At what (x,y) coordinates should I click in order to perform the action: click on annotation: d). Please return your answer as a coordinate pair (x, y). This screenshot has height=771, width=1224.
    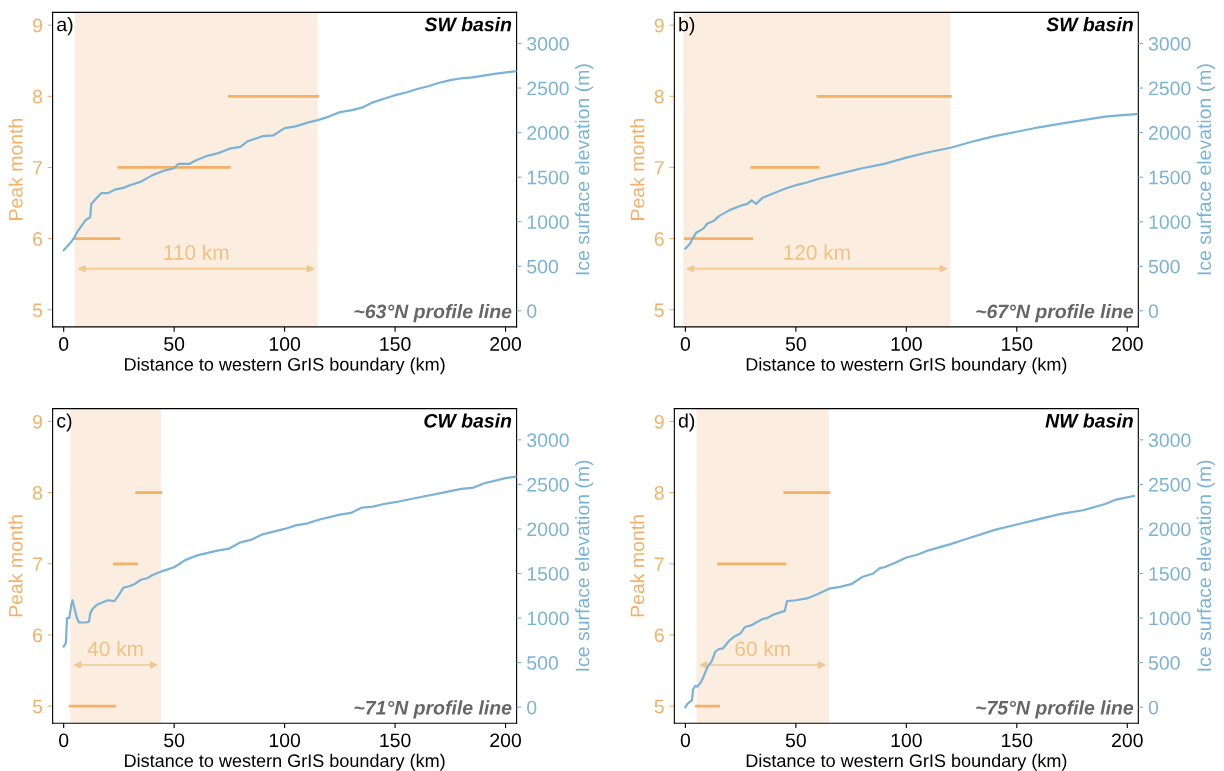
    Looking at the image, I should click on (686, 422).